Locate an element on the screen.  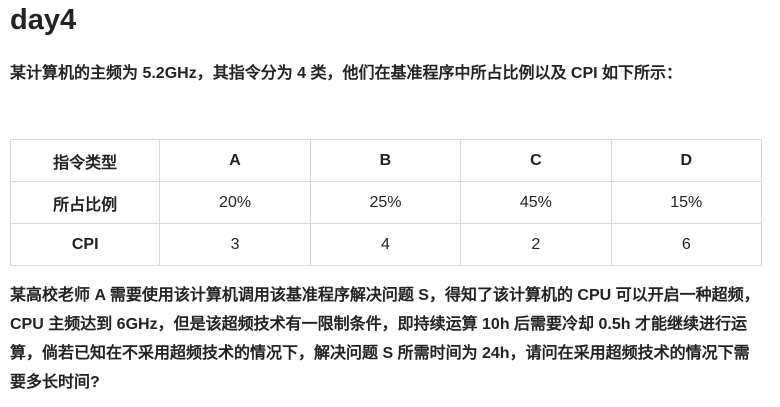
table-cell: 45% is located at coordinates (536, 202).